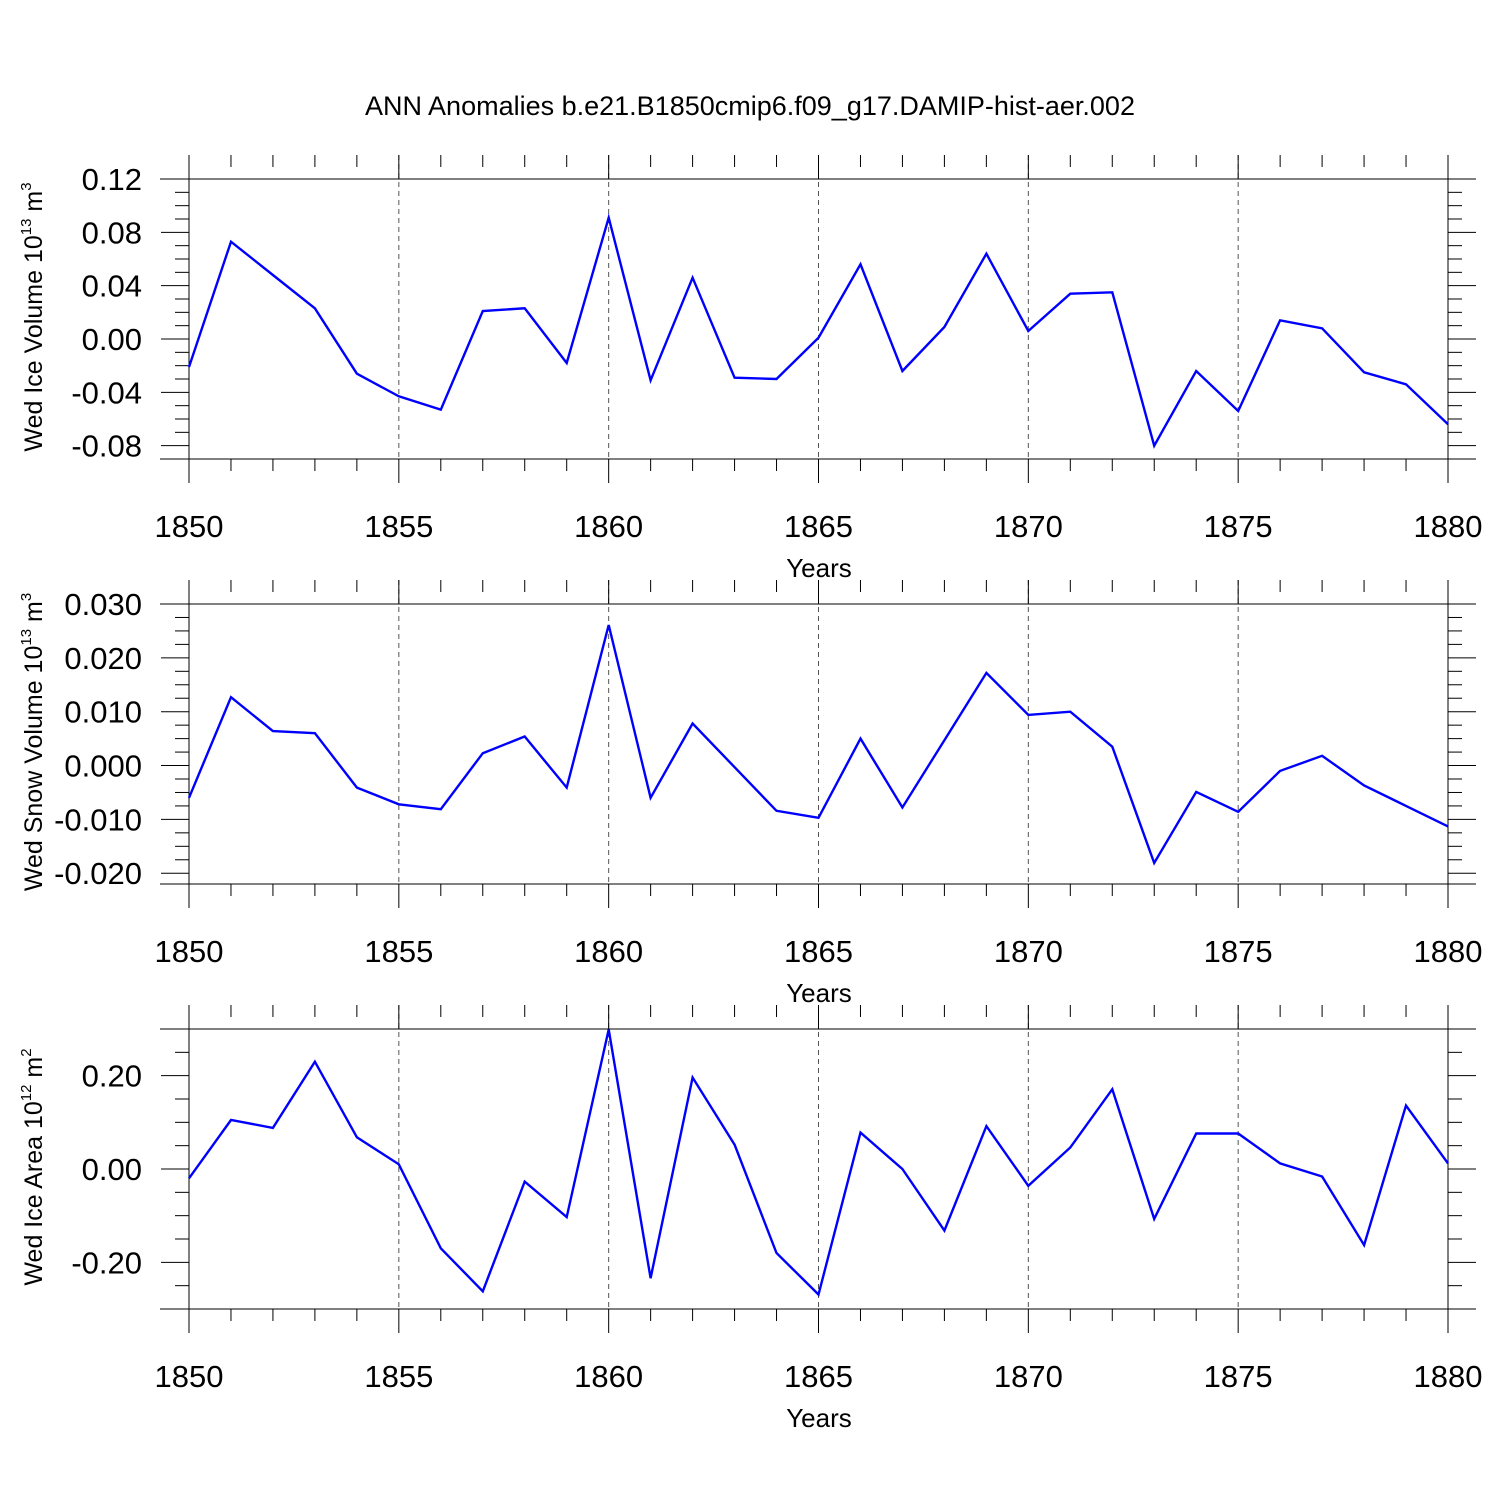  What do you see at coordinates (103, 712) in the screenshot?
I see `y-tick-label: 0.010` at bounding box center [103, 712].